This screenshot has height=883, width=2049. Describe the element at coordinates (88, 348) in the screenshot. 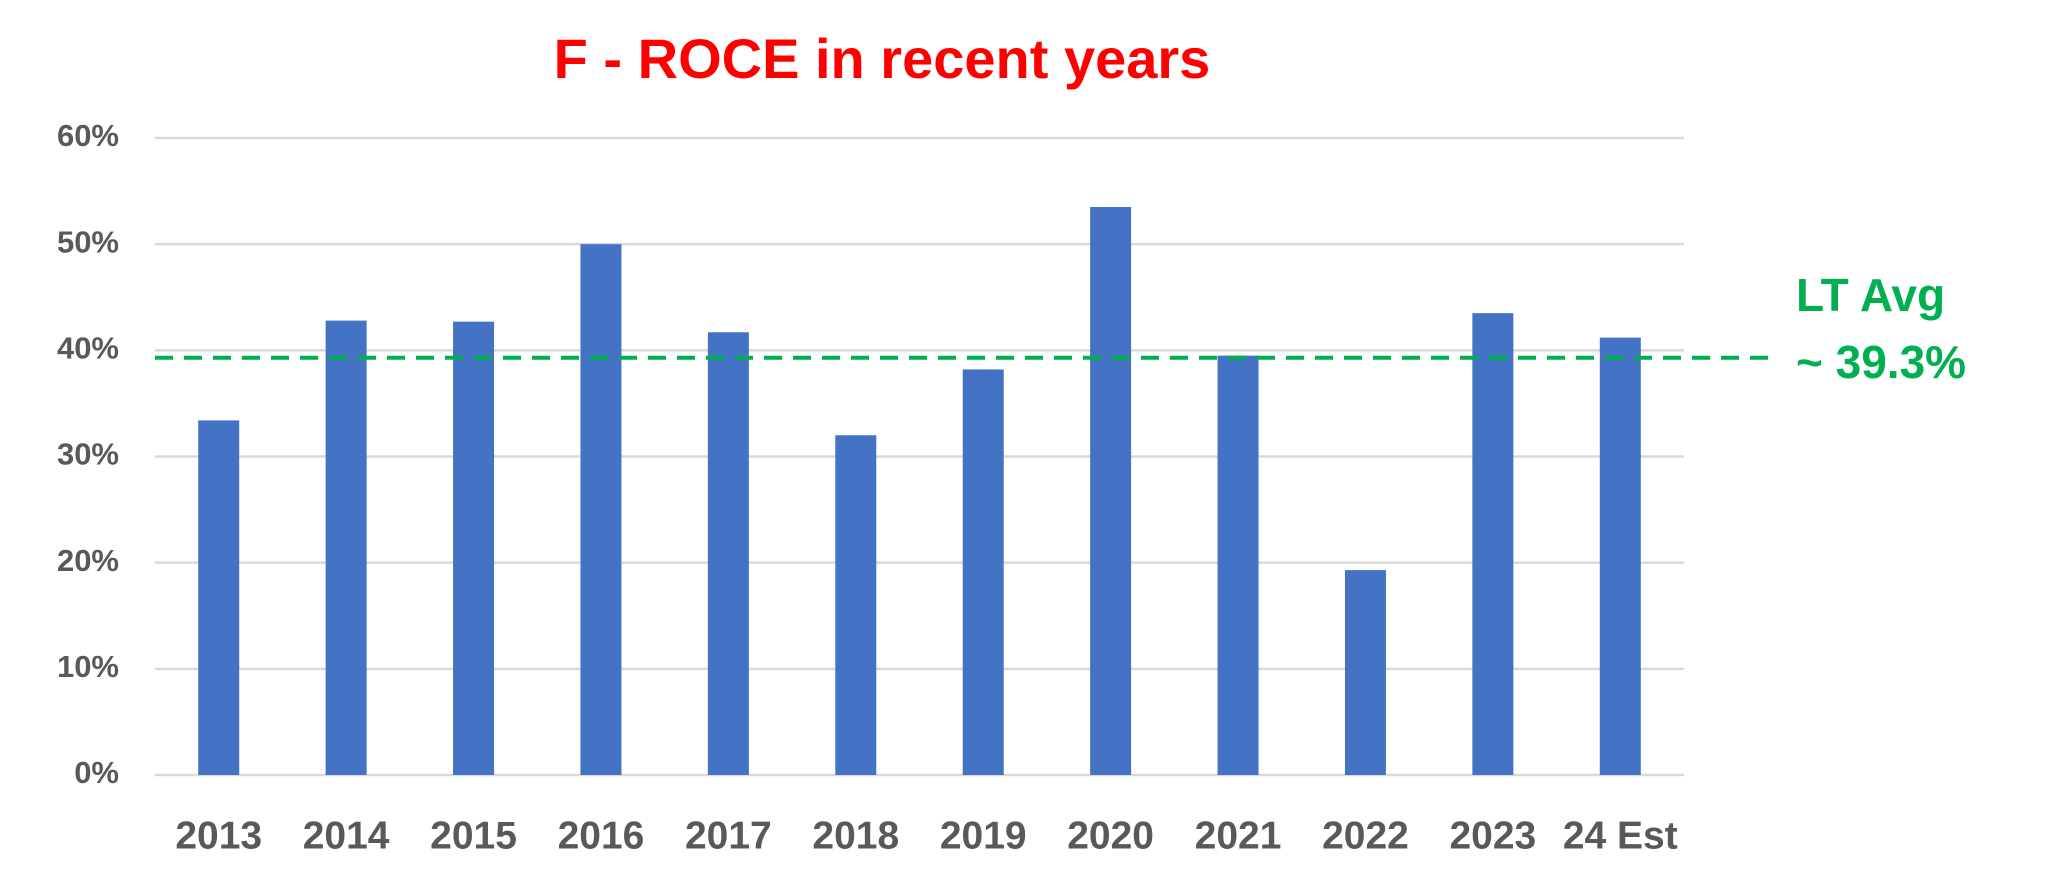

I see `y-tick-label: 40%` at that location.